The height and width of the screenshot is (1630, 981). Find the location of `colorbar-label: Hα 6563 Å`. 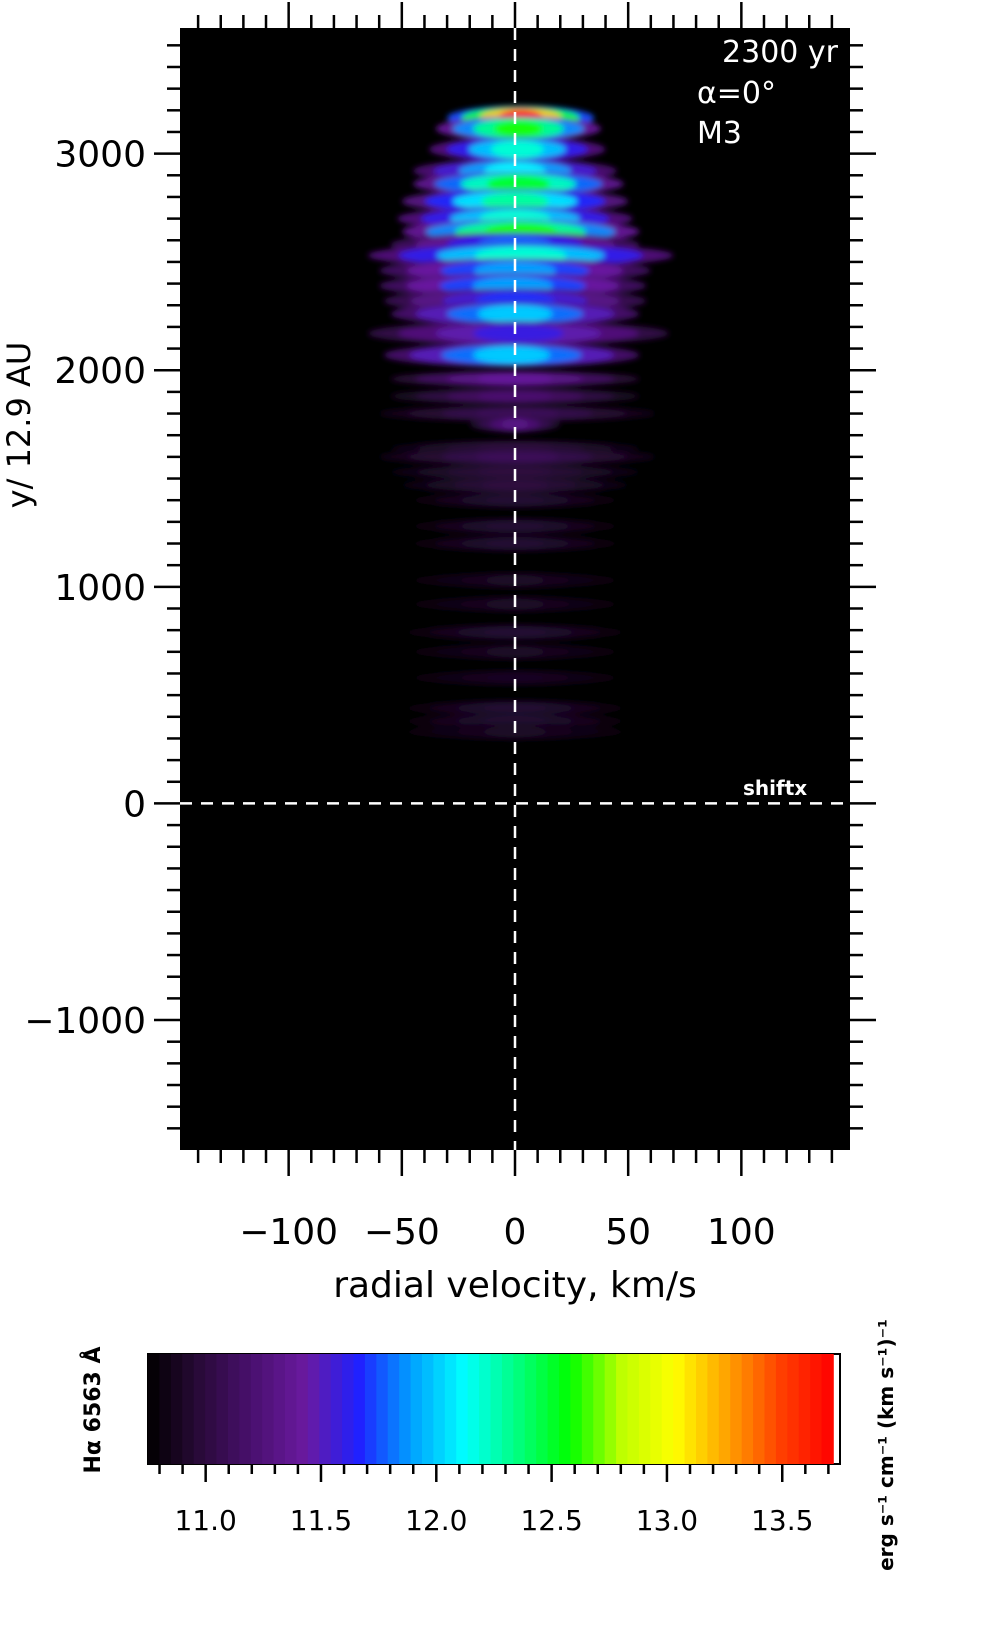

colorbar-label: Hα 6563 Å is located at coordinates (93, 1409).